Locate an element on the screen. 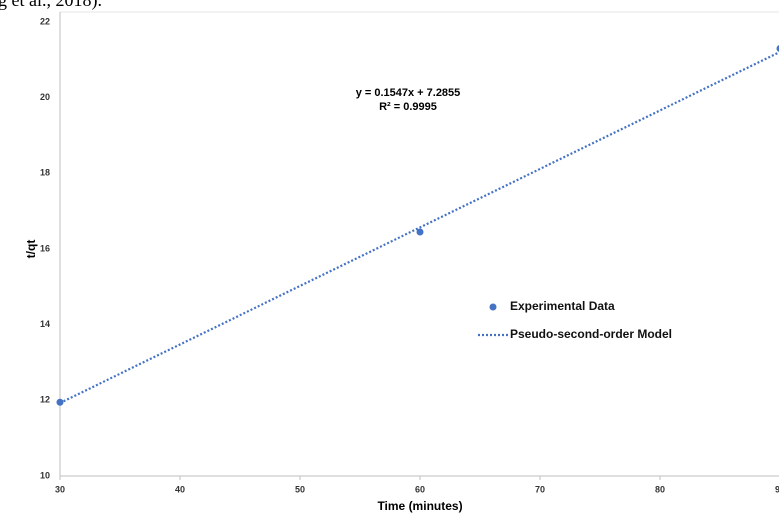 This screenshot has height=518, width=779. y-tick-label: 20 is located at coordinates (45, 97).